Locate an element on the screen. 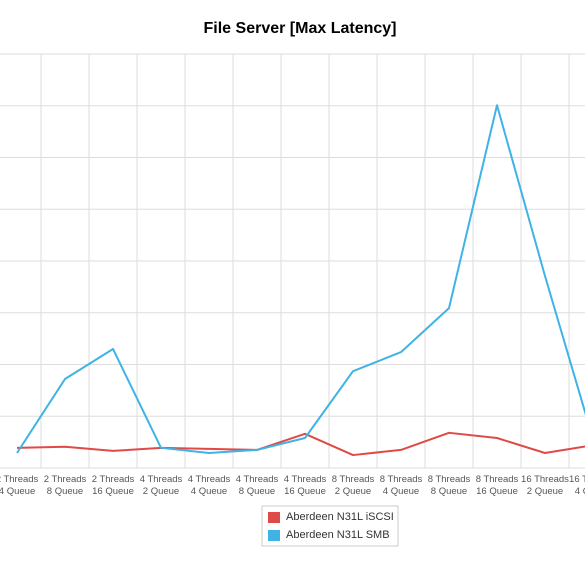  legend-label: Aberdeen N31L iSCSI is located at coordinates (340, 517).